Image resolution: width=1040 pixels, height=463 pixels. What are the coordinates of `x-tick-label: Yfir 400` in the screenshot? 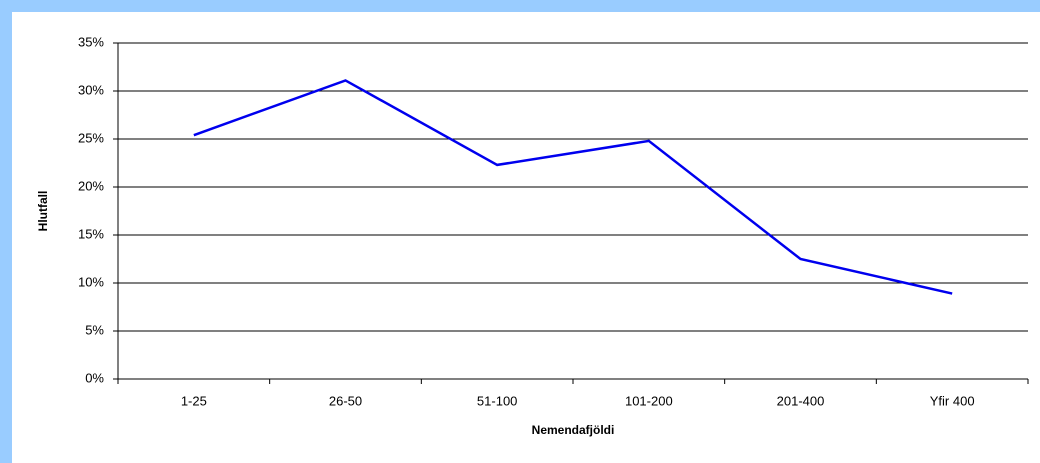 It's located at (952, 400).